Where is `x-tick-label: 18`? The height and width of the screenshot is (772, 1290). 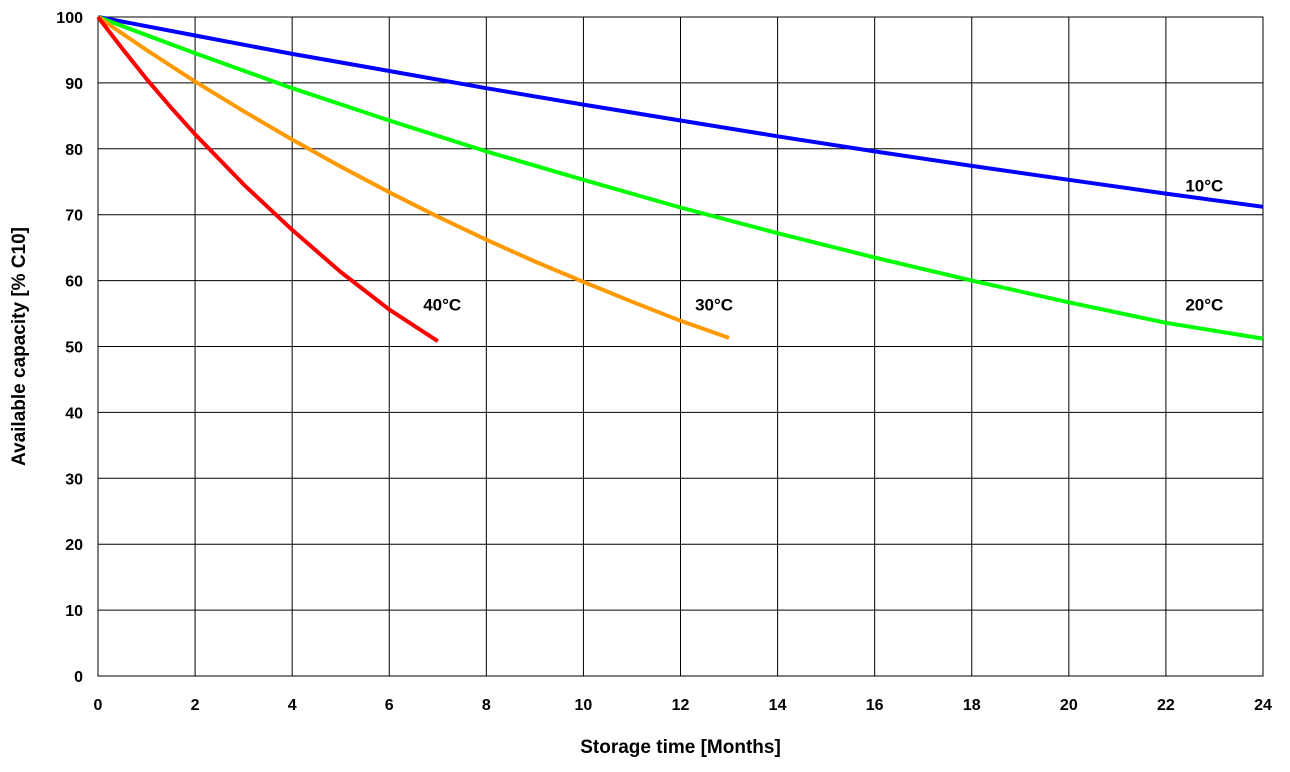
x-tick-label: 18 is located at coordinates (972, 705).